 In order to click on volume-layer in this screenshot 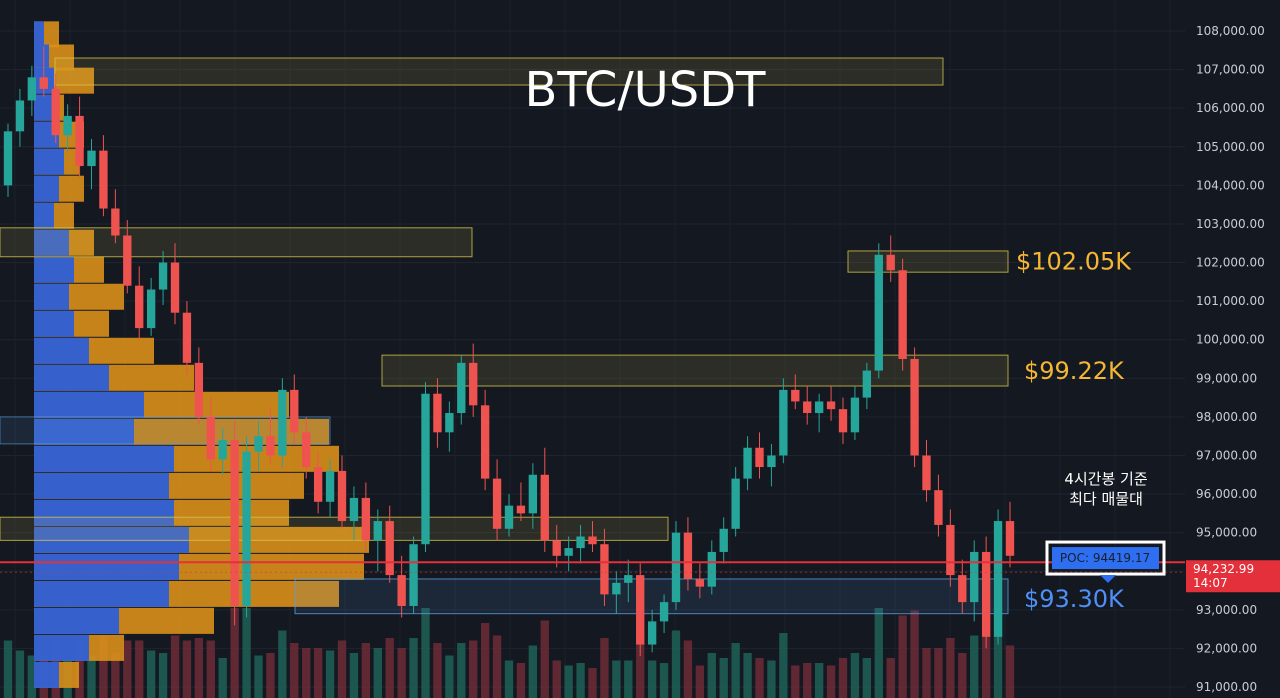, I will do `click(509, 653)`.